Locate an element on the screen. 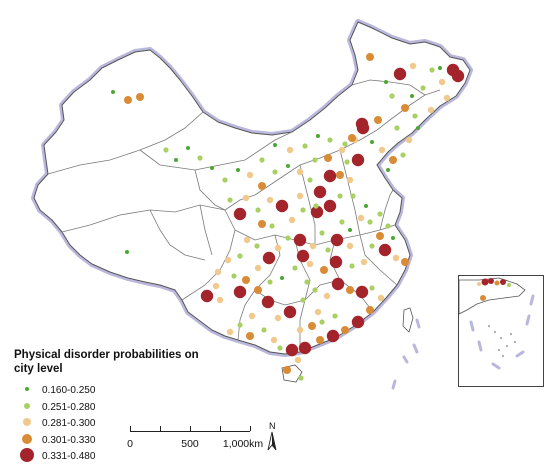  scale-label-1000km: 1,000km is located at coordinates (243, 444).